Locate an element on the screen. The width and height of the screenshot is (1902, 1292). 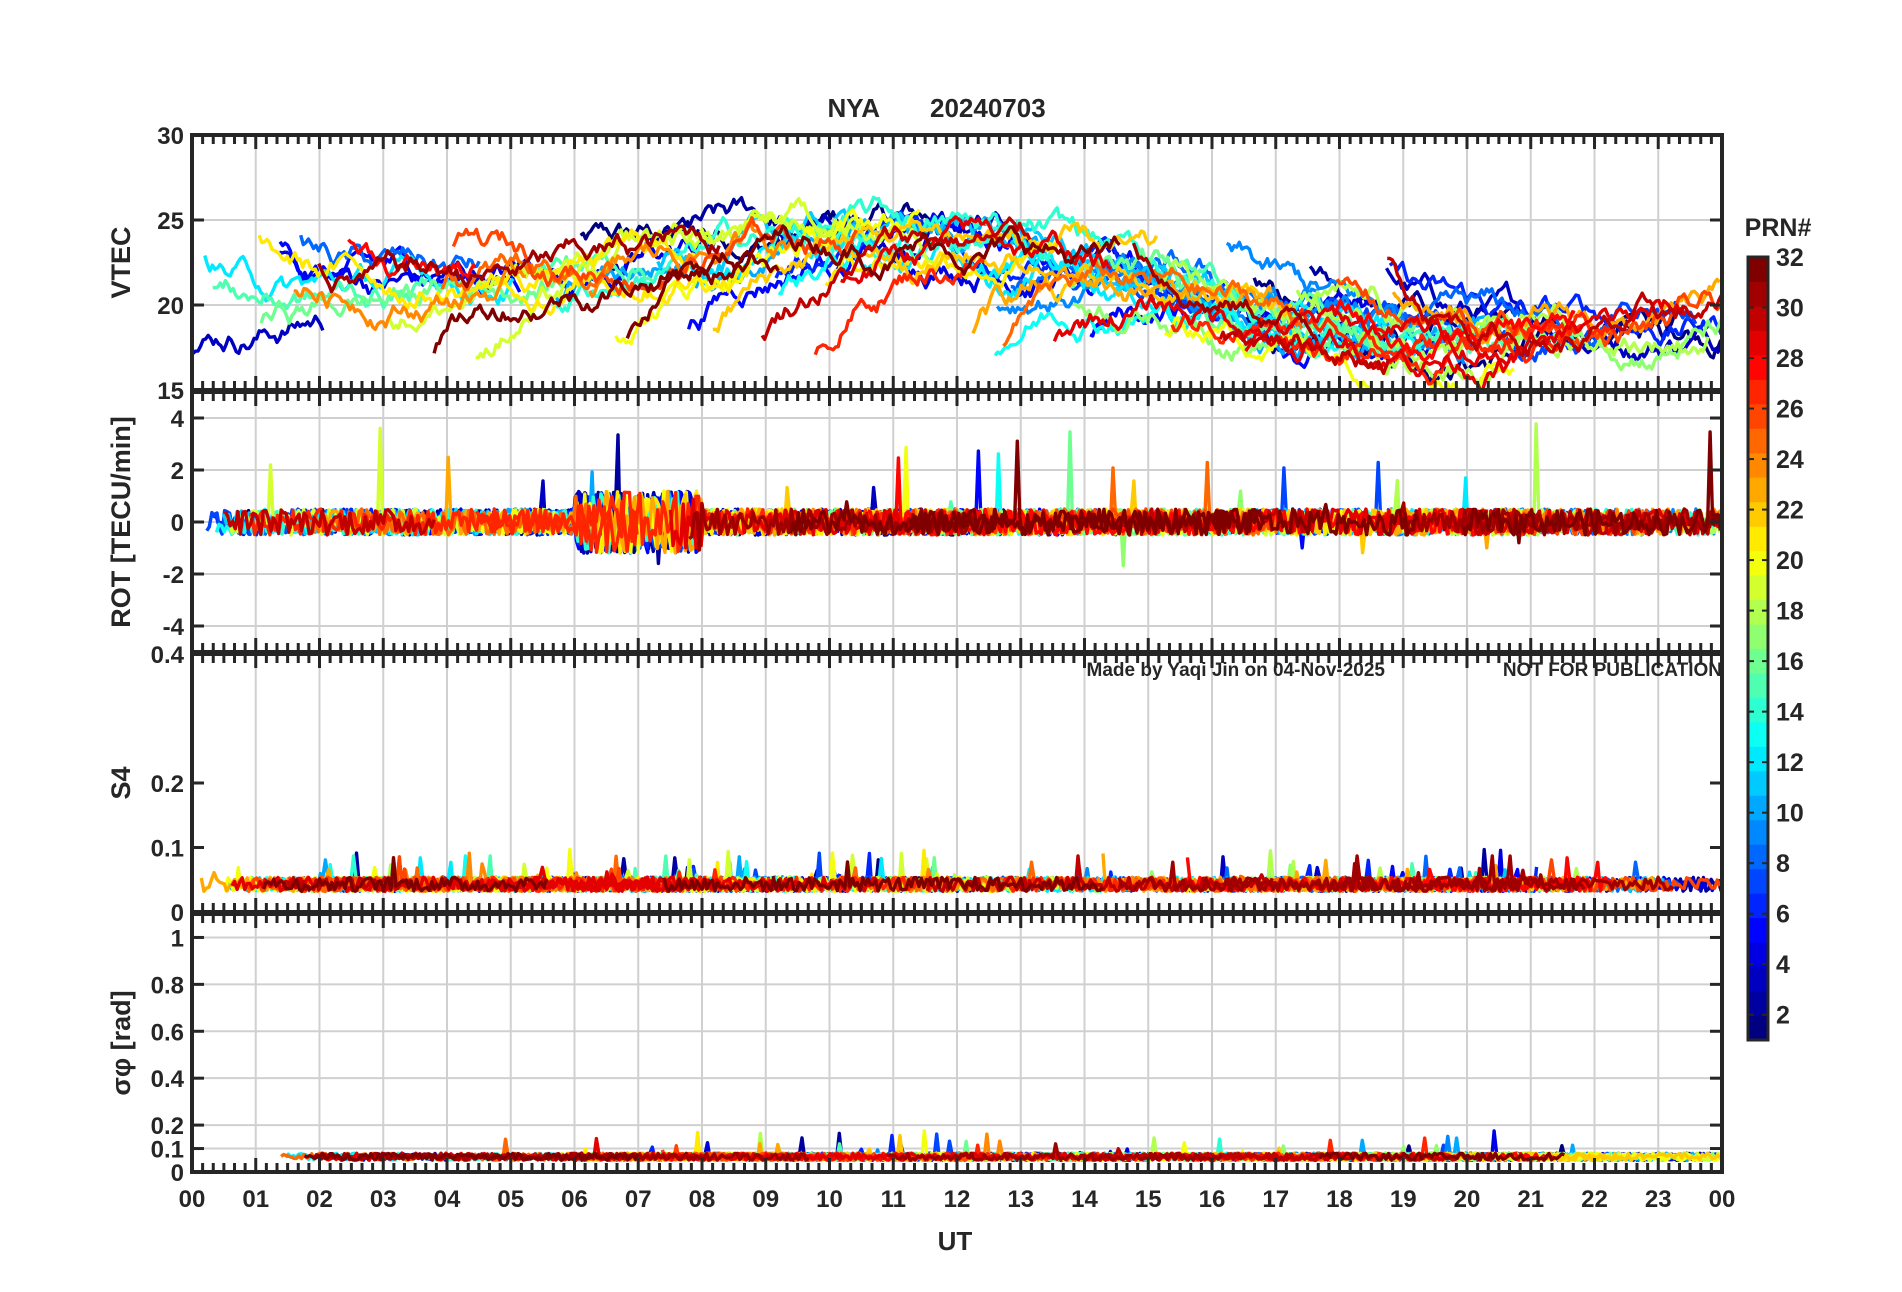
y-tick-label: -4 is located at coordinates (174, 627).